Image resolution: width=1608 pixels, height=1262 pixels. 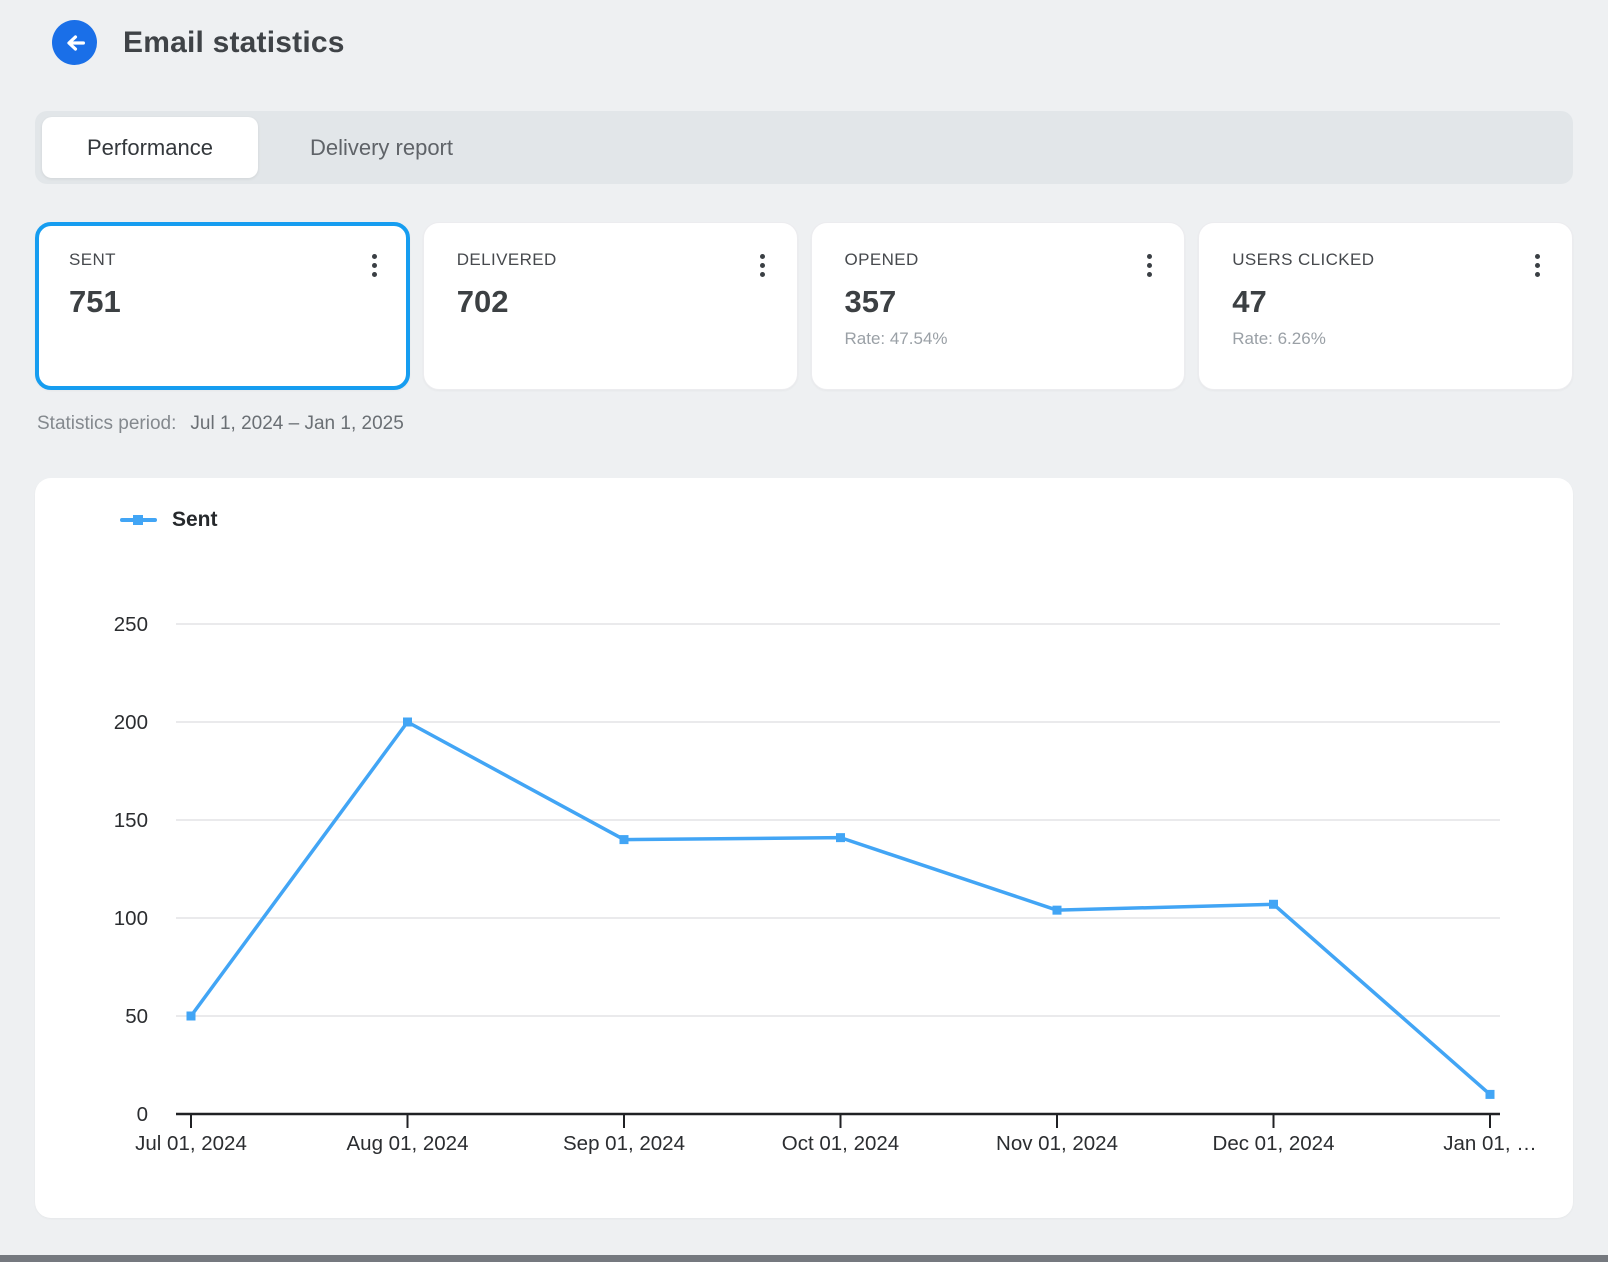 What do you see at coordinates (870, 301) in the screenshot?
I see `stat-card-value: 357` at bounding box center [870, 301].